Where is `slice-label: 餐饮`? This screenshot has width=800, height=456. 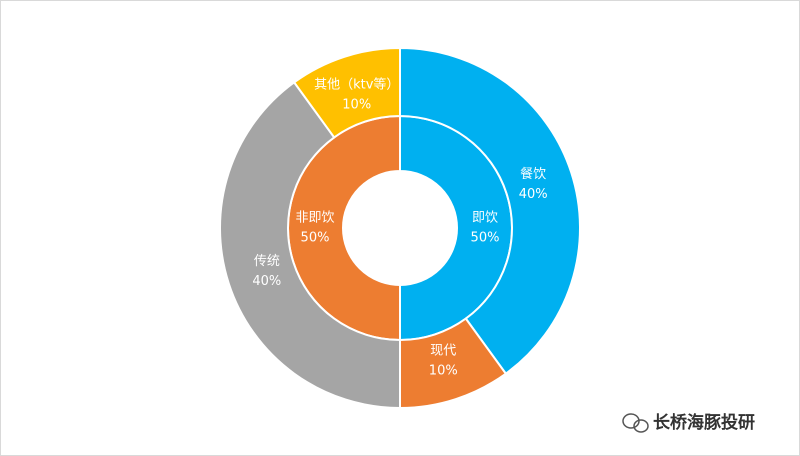 slice-label: 餐饮 is located at coordinates (533, 174).